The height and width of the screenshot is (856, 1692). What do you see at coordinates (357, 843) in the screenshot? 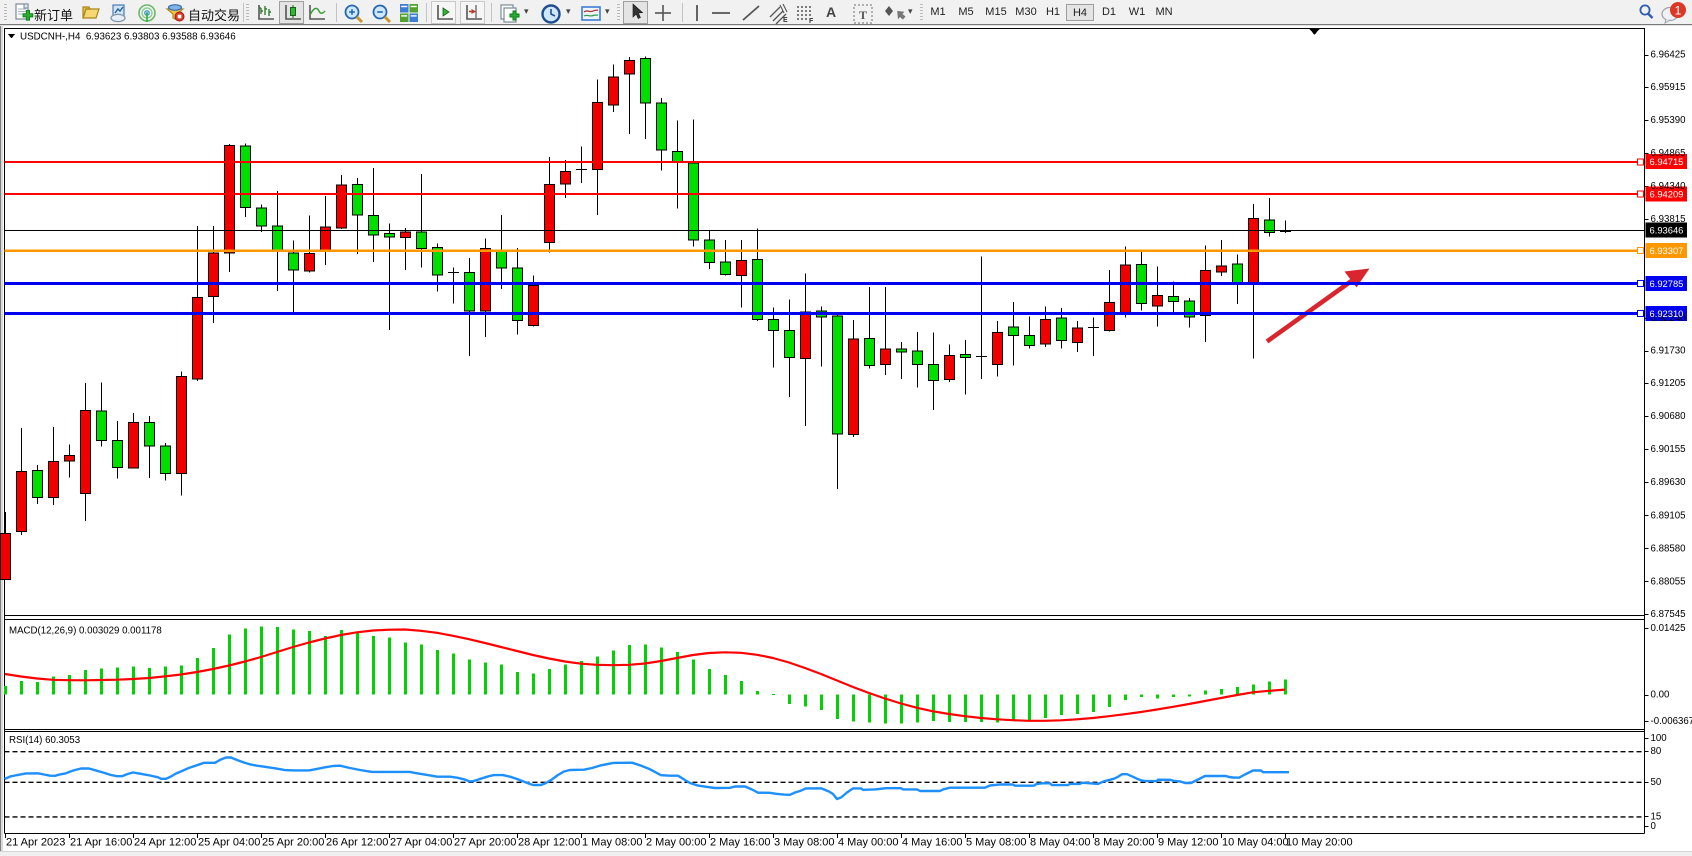
I see `svg-text: 26 Apr 12:00` at bounding box center [357, 843].